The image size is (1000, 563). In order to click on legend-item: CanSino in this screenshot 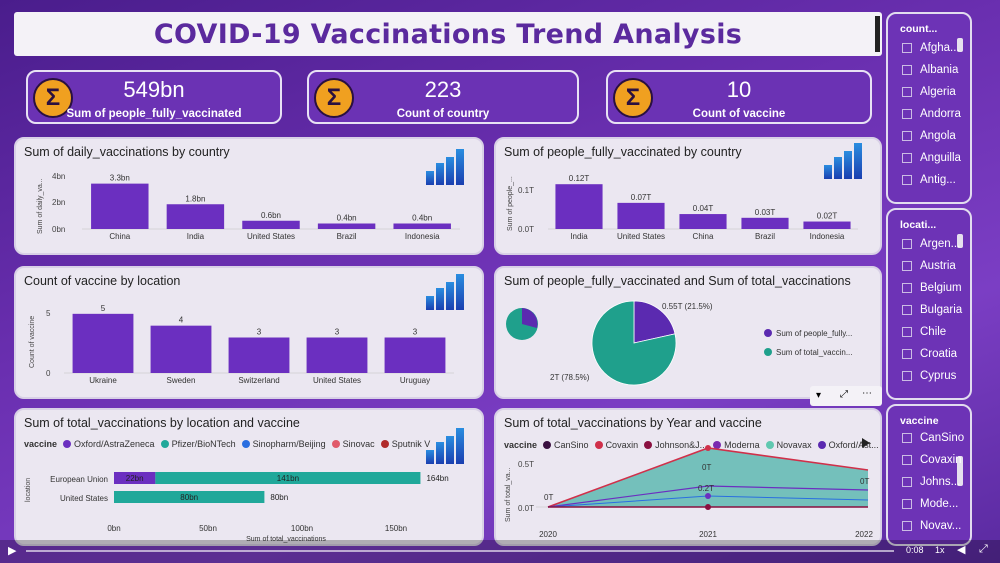, I will do `click(571, 445)`.